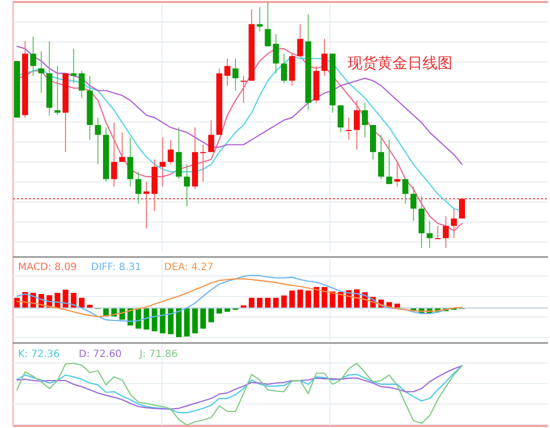 The height and width of the screenshot is (428, 550). I want to click on series-label: DEA: 4.27, so click(189, 267).